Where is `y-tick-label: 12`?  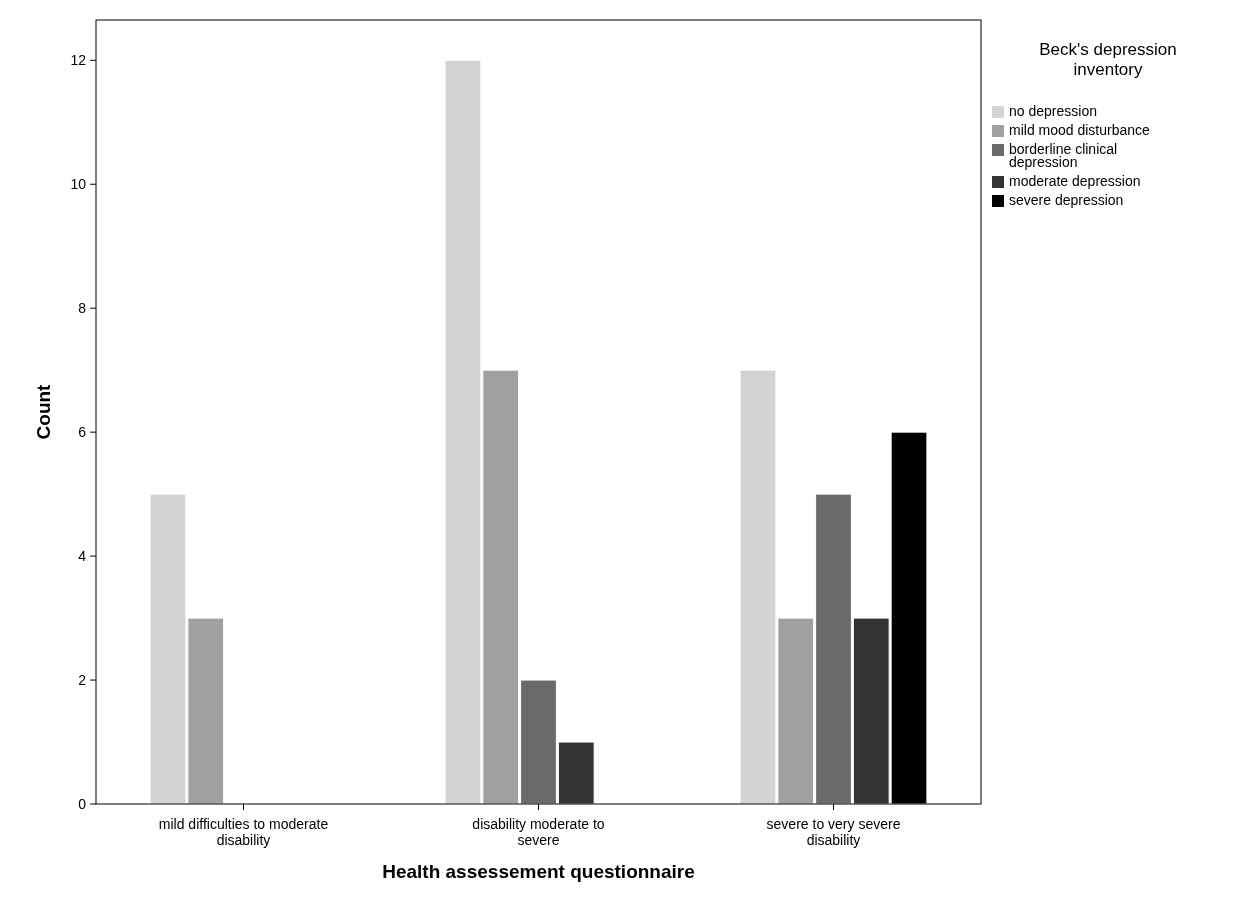 y-tick-label: 12 is located at coordinates (78, 60).